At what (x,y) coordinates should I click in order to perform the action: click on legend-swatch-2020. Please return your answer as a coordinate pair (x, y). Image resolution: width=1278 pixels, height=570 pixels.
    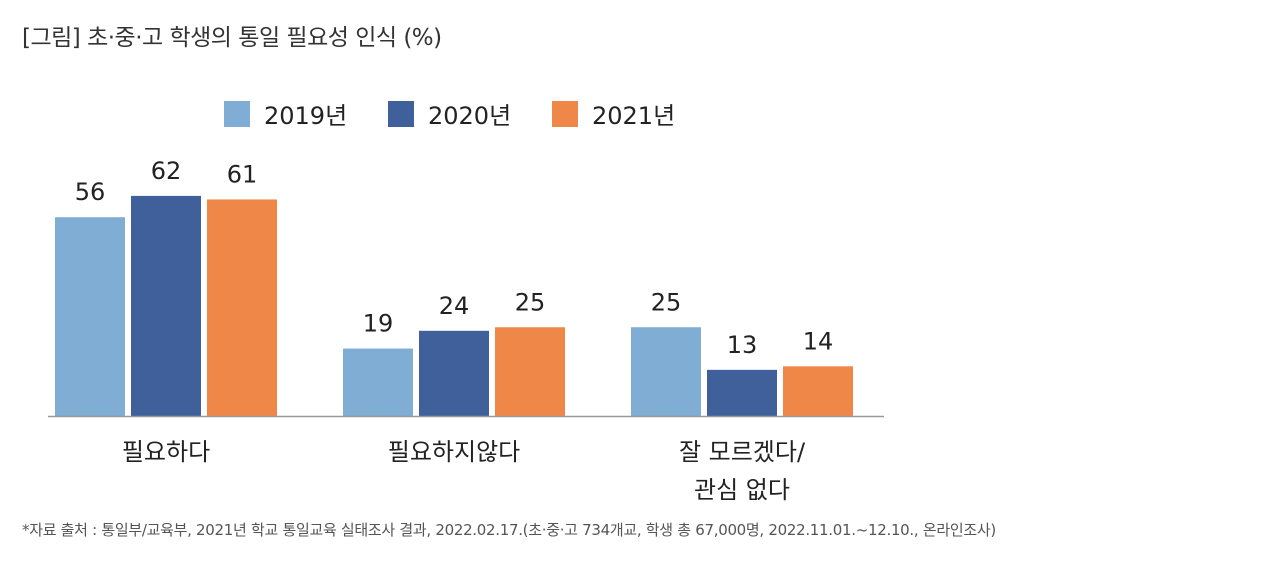
    Looking at the image, I should click on (401, 114).